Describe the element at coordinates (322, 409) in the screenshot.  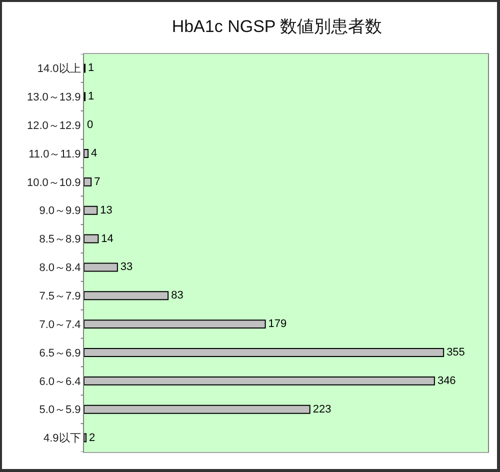
I see `data-label: 223` at that location.